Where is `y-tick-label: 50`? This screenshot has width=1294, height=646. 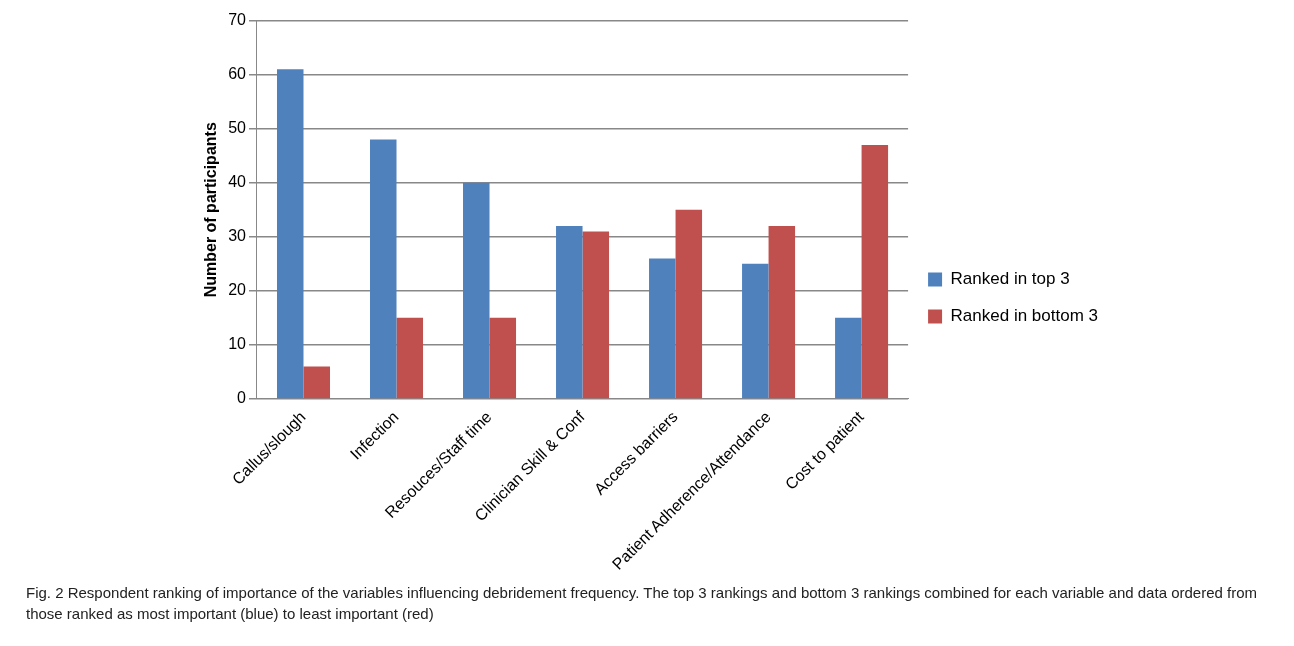
y-tick-label: 50 is located at coordinates (237, 128).